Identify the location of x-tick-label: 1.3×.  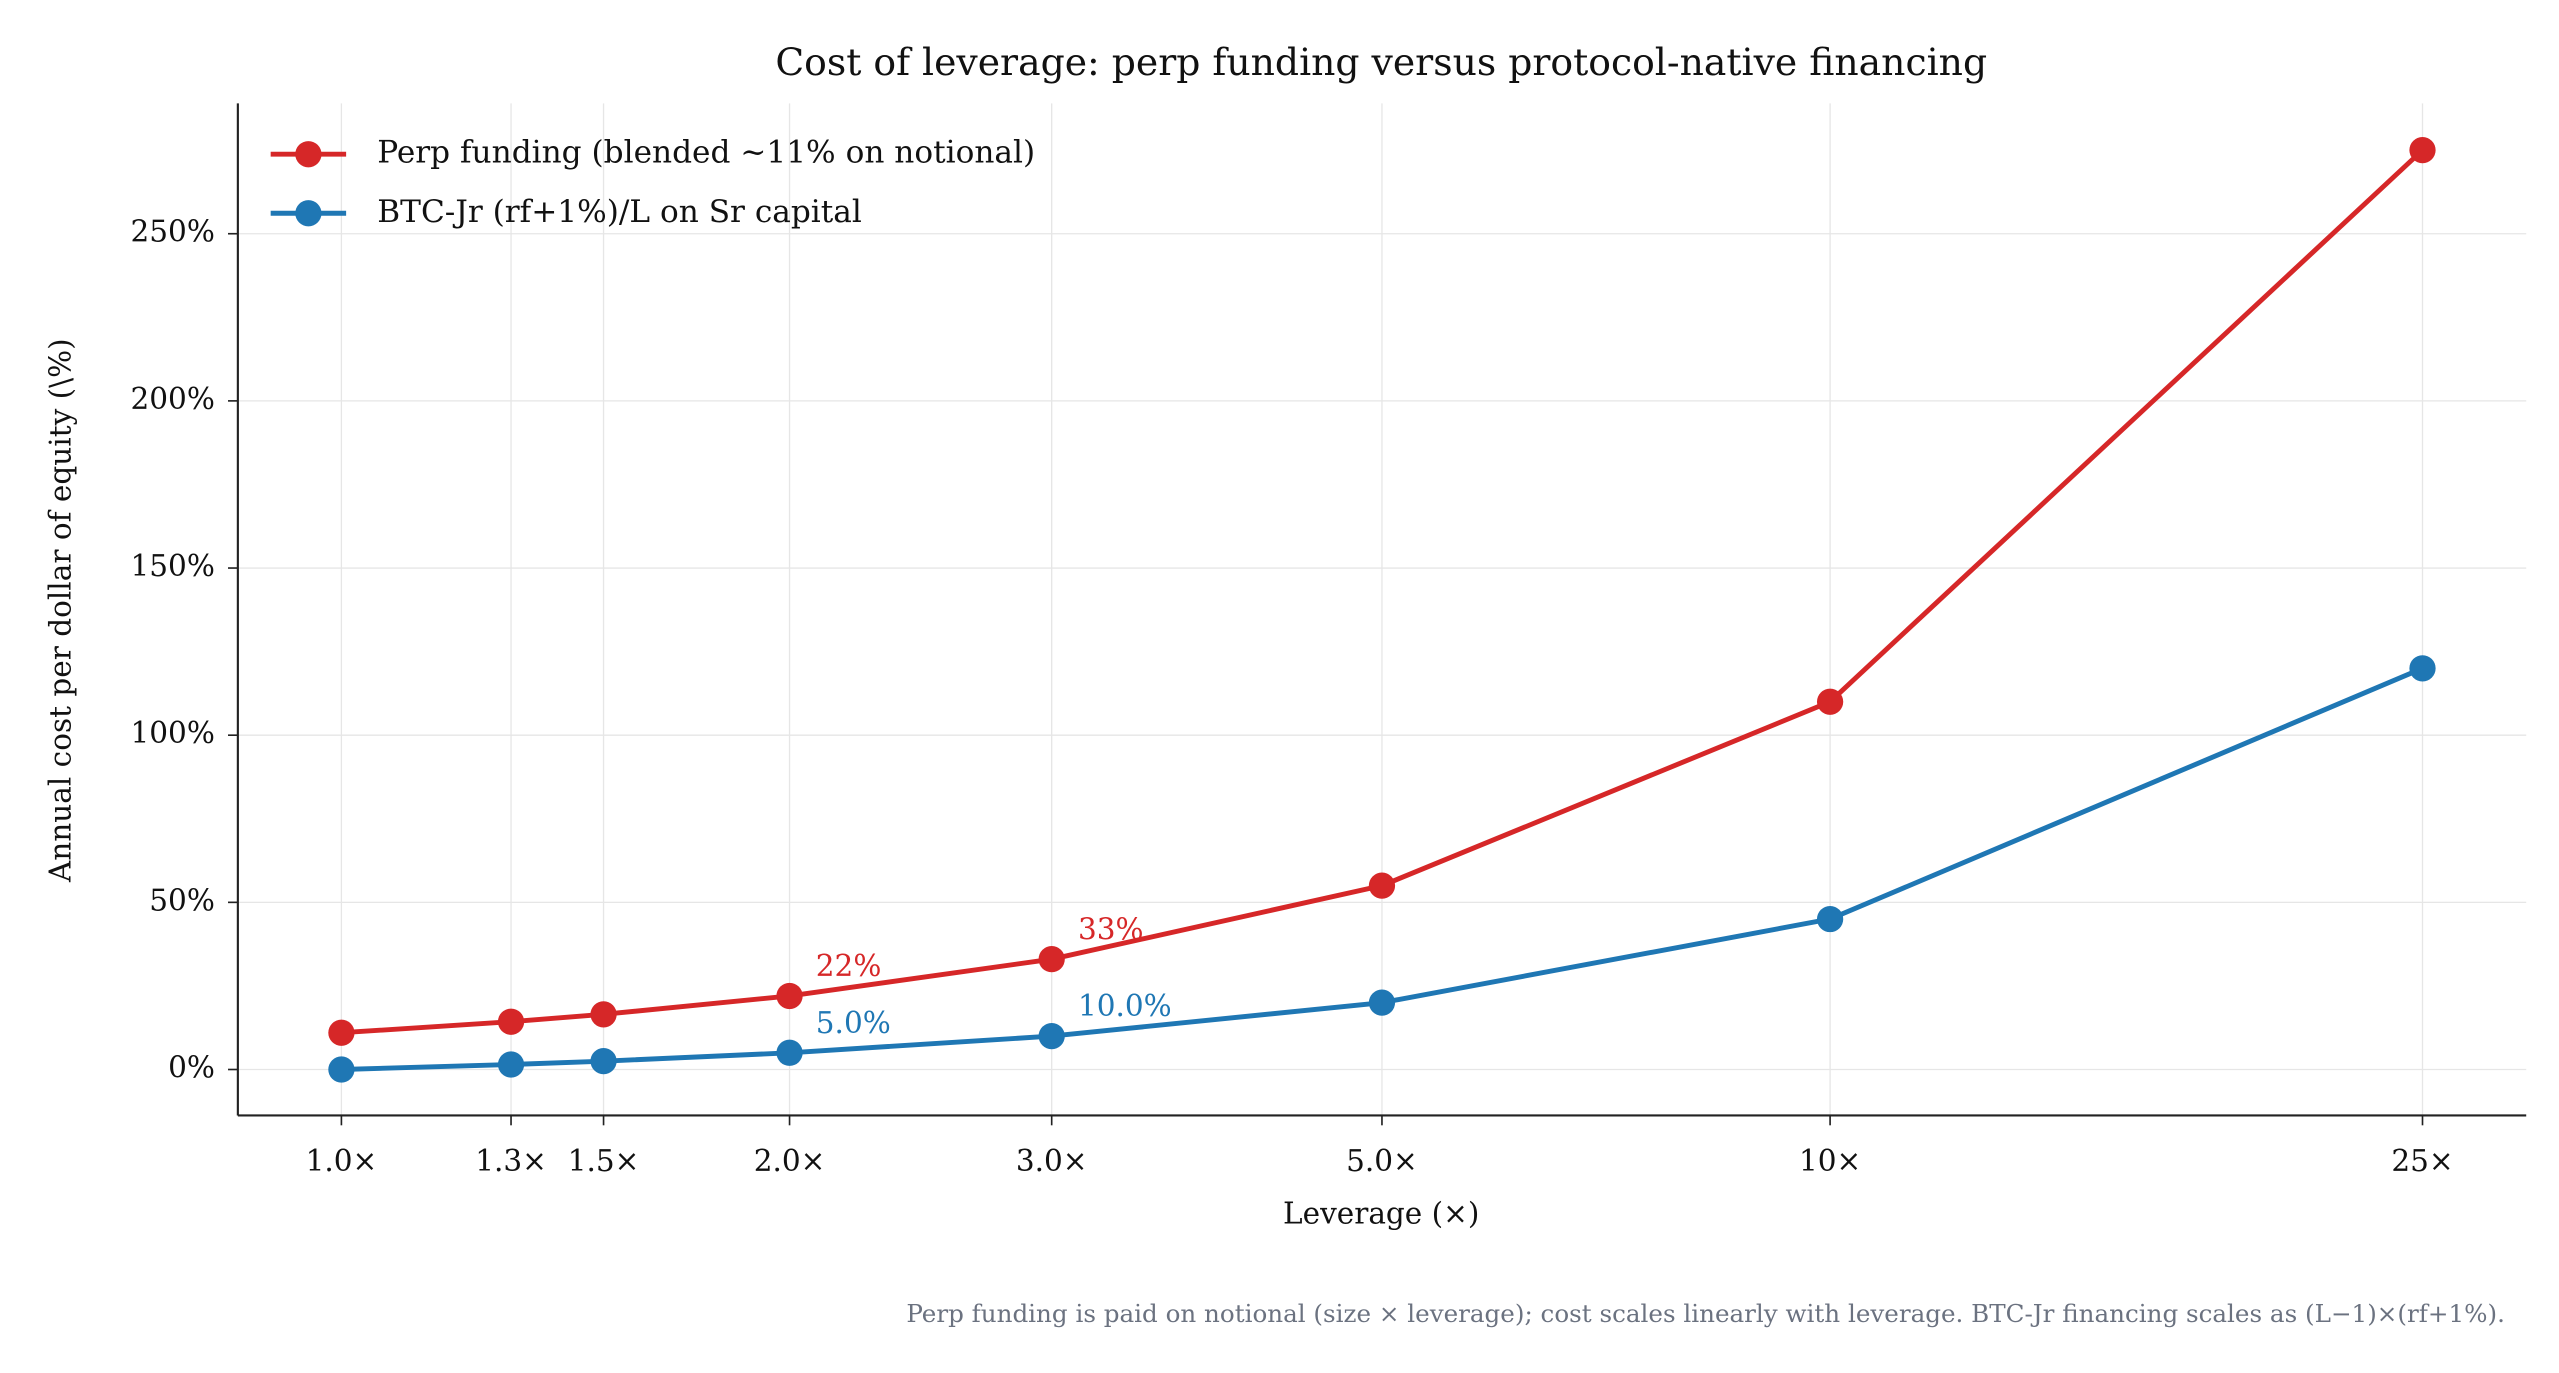
(511, 1161).